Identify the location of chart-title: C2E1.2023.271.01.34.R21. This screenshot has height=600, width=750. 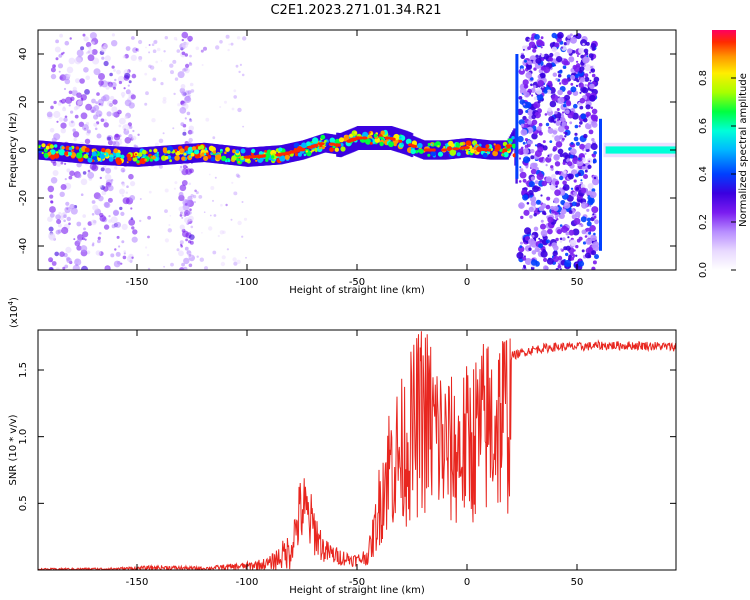
(355, 10).